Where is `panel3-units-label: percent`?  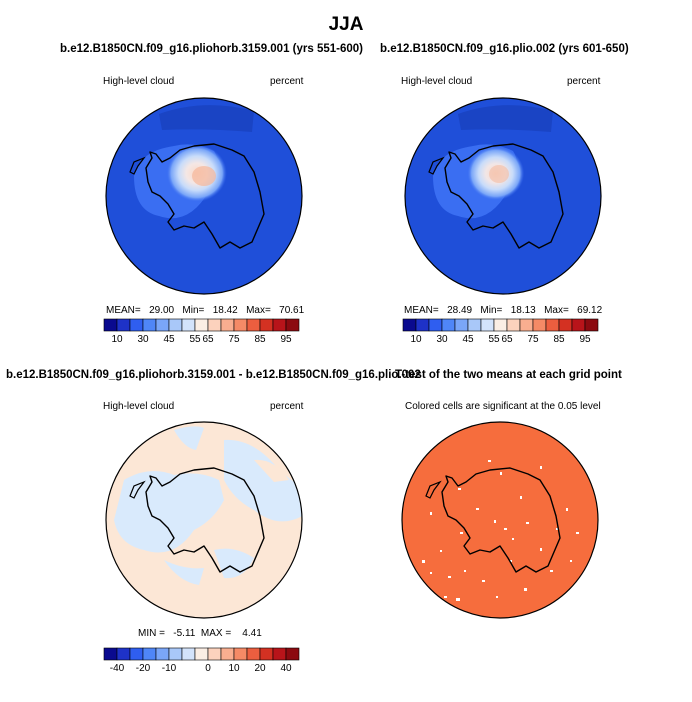
panel3-units-label: percent is located at coordinates (287, 406).